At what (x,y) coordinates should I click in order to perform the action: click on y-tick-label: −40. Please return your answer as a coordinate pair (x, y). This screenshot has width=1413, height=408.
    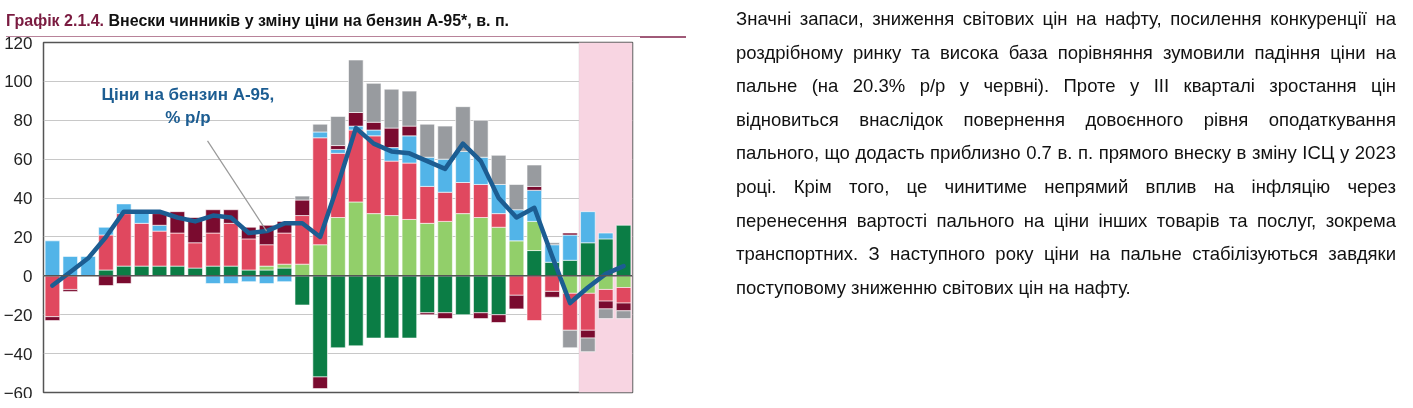
    Looking at the image, I should click on (18, 354).